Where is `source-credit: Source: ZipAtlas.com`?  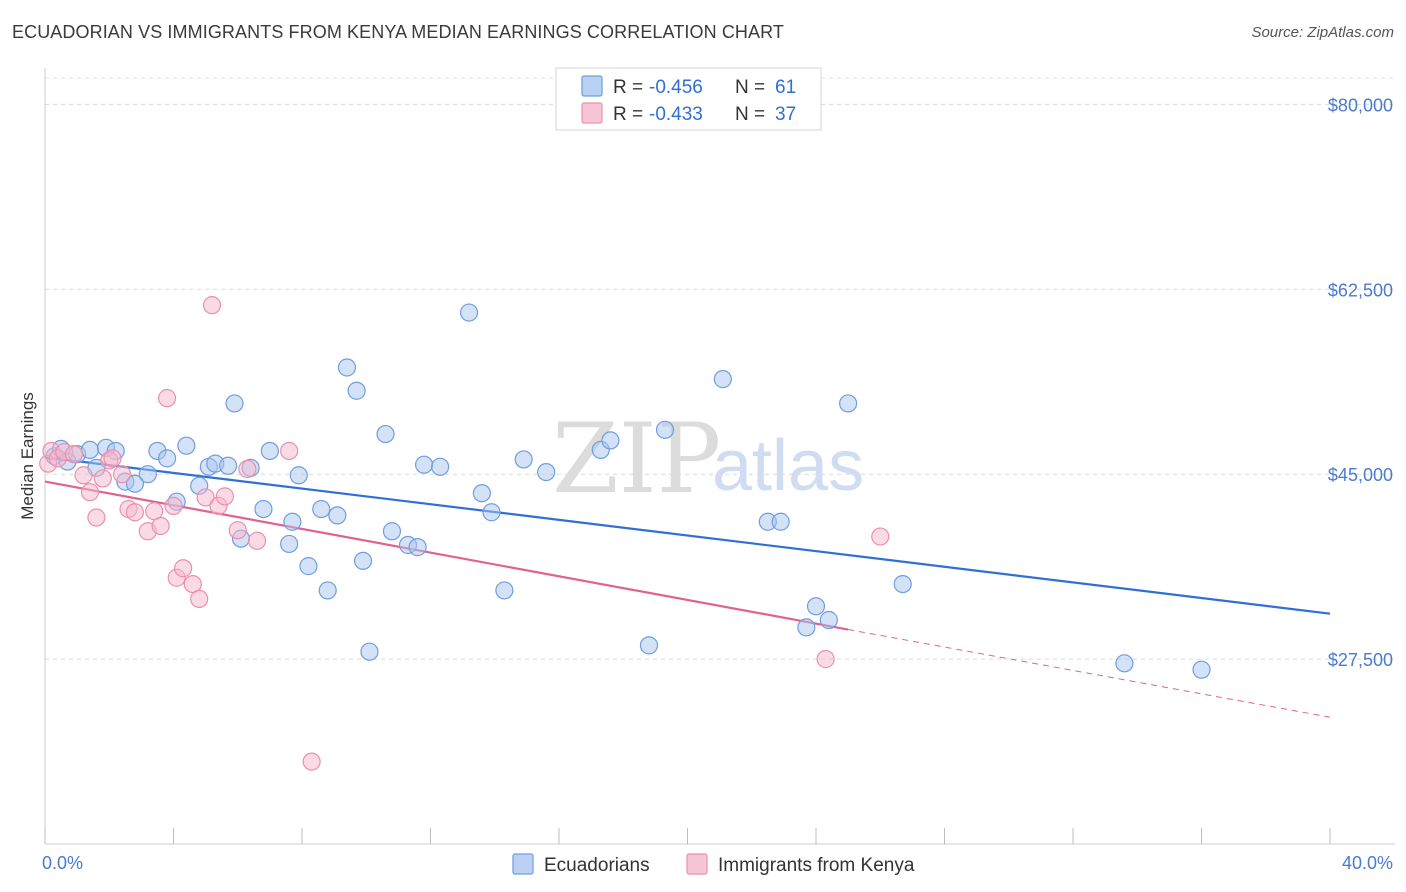
source-credit: Source: ZipAtlas.com is located at coordinates (1322, 32).